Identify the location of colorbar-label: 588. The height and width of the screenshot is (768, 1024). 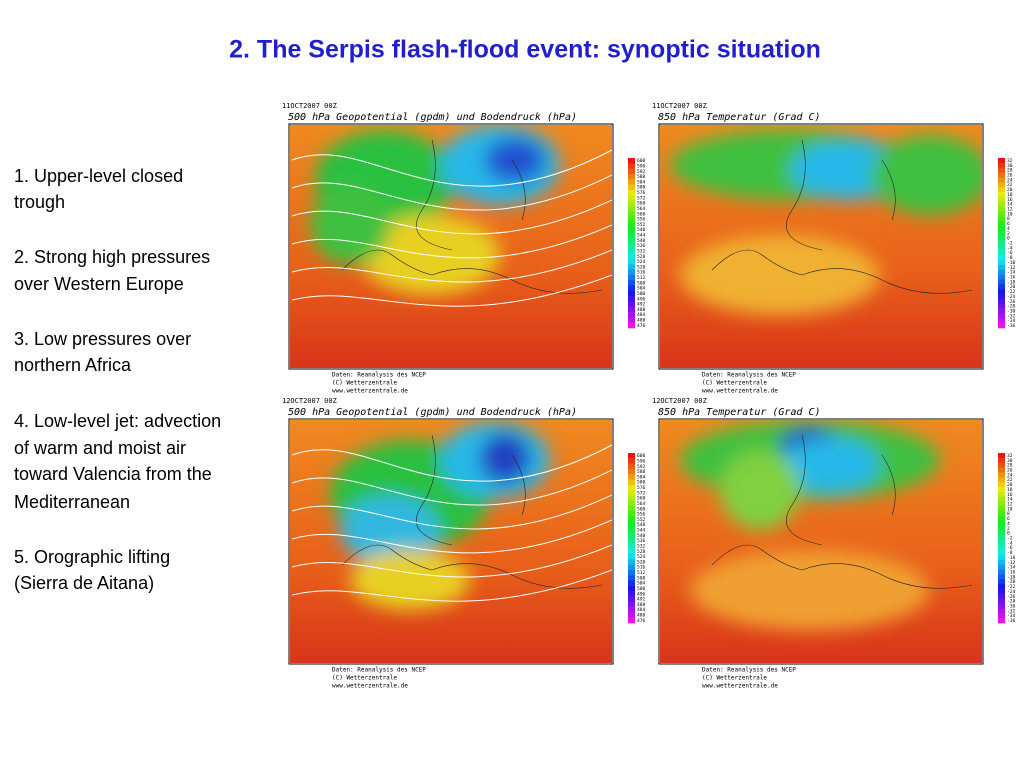
(641, 472).